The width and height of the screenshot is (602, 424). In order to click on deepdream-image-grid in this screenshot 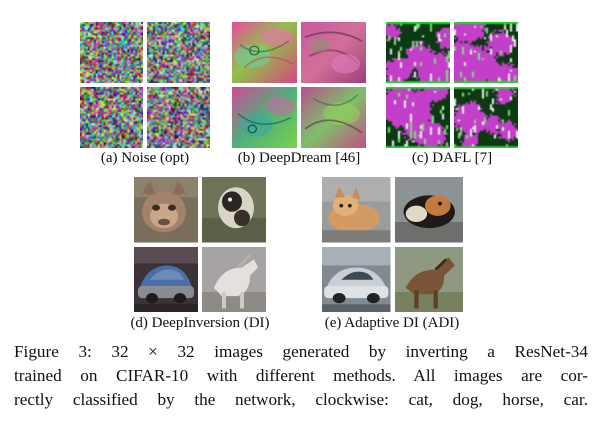, I will do `click(299, 85)`.